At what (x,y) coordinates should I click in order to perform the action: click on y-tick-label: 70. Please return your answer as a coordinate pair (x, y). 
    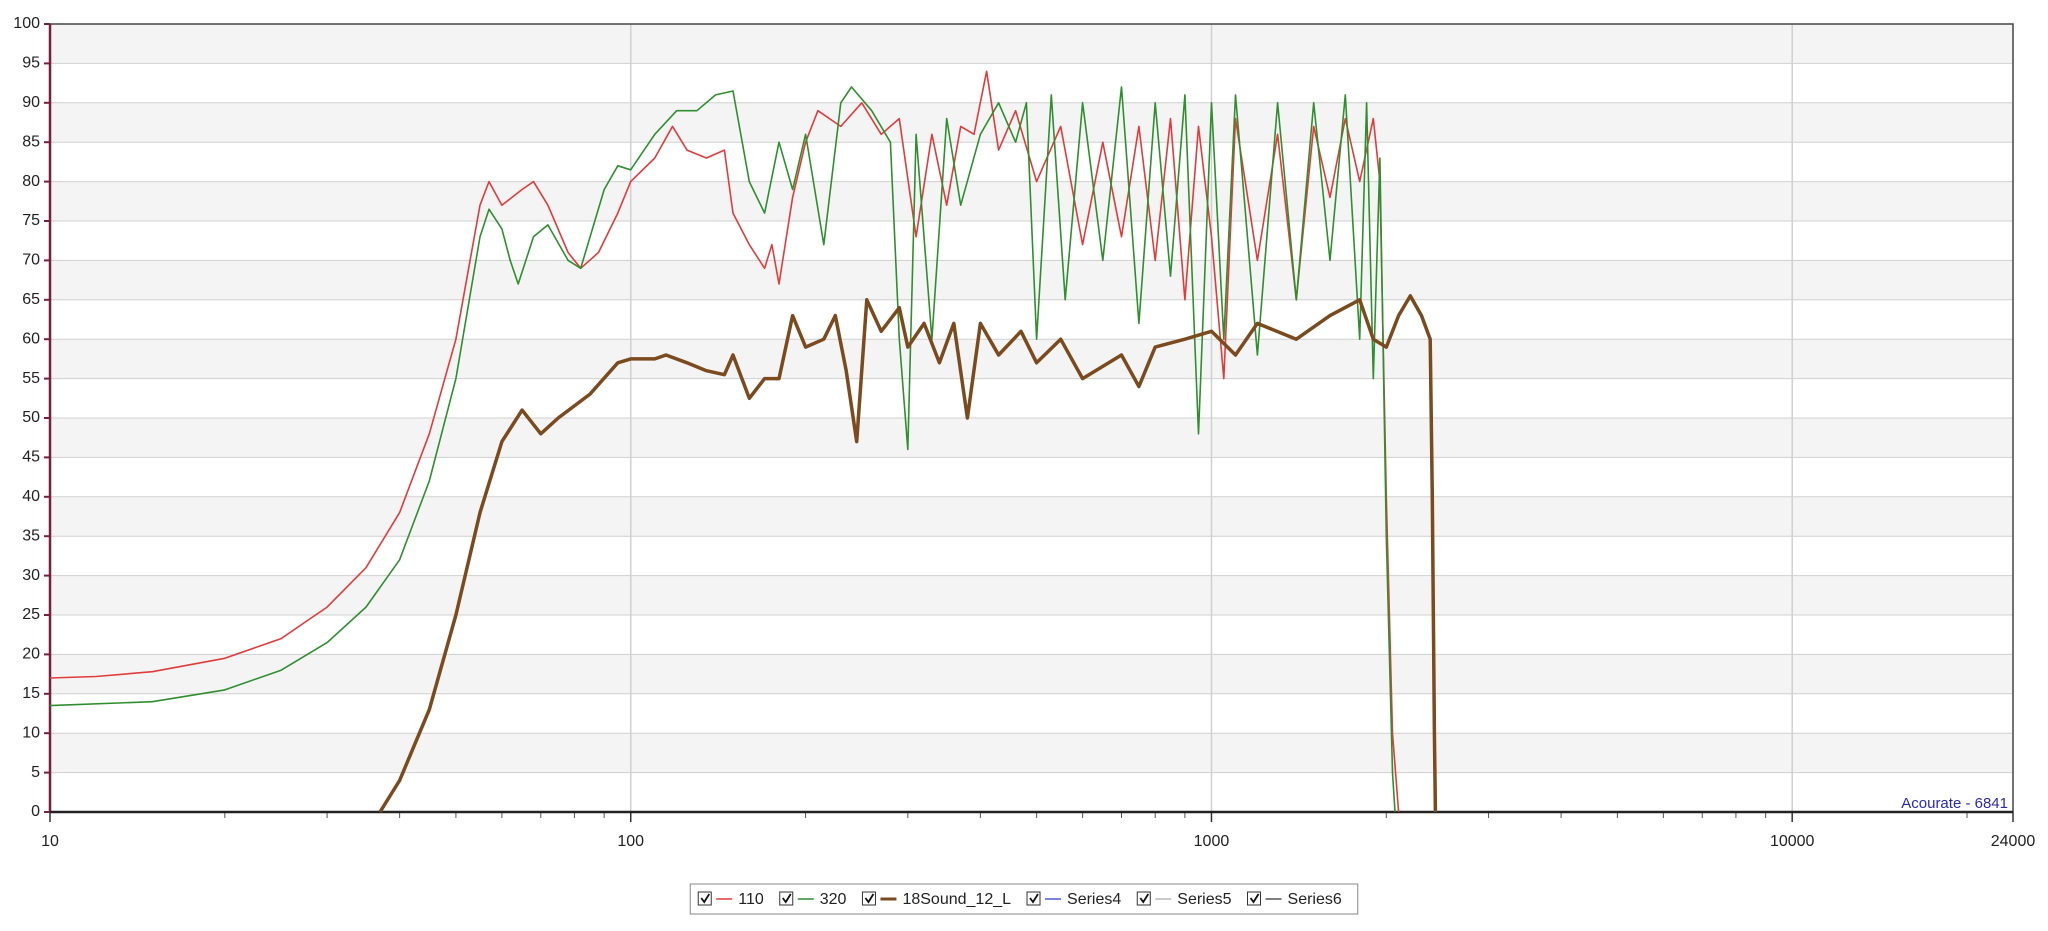
    Looking at the image, I should click on (31, 260).